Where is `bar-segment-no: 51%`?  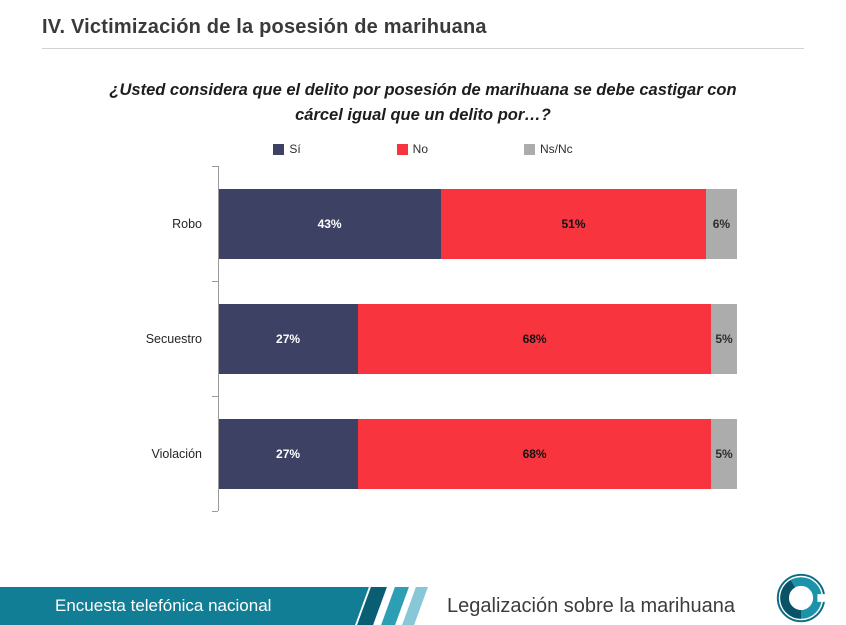
bar-segment-no: 51% is located at coordinates (573, 223).